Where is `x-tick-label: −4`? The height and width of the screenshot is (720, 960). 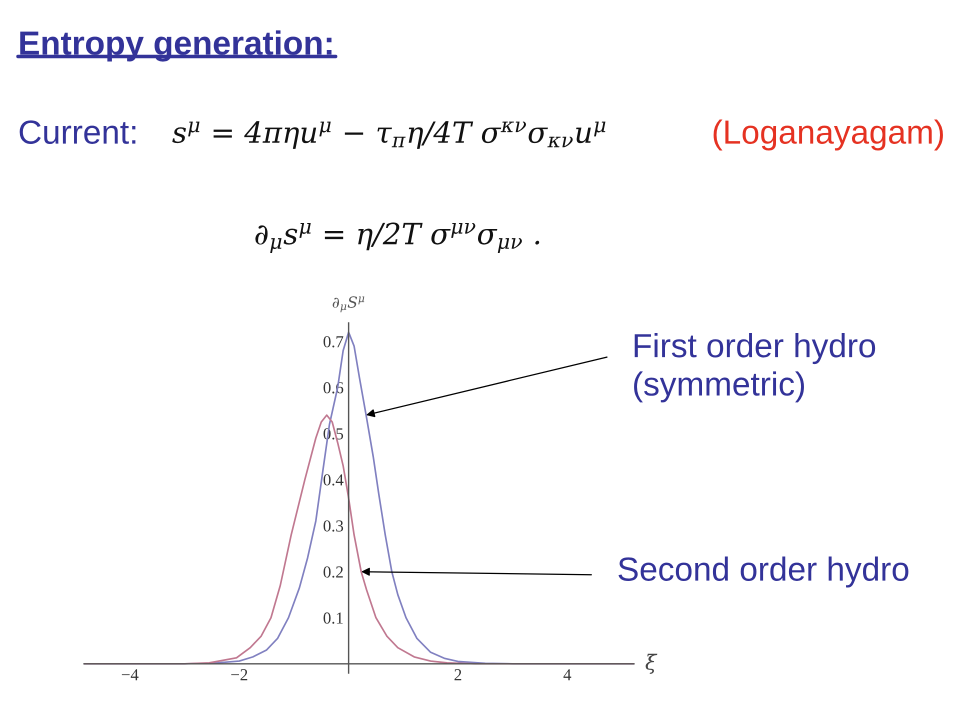
x-tick-label: −4 is located at coordinates (130, 674).